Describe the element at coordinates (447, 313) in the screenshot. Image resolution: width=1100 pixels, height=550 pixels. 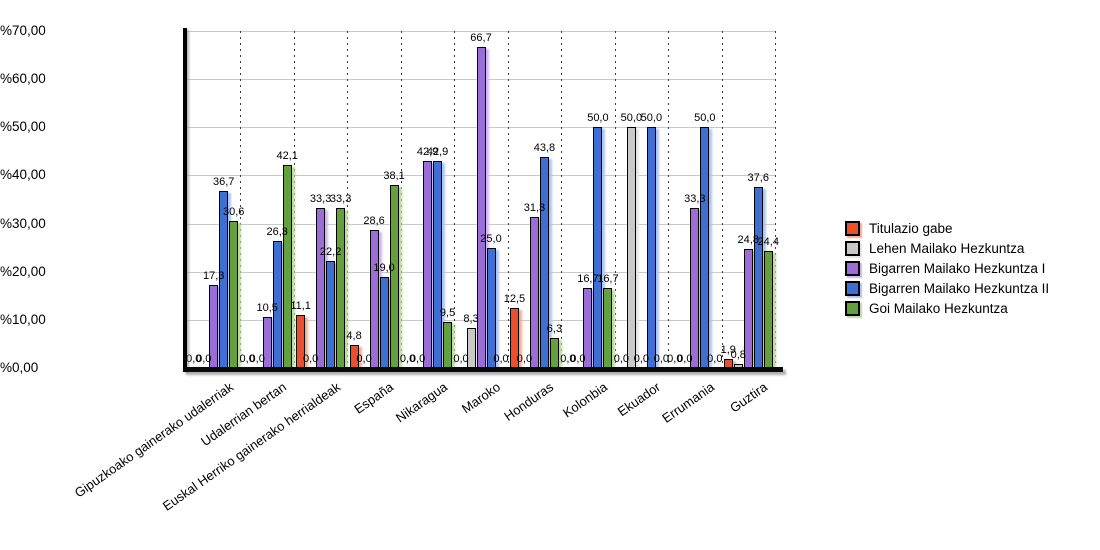
I see `bar-value-label: 9,5` at that location.